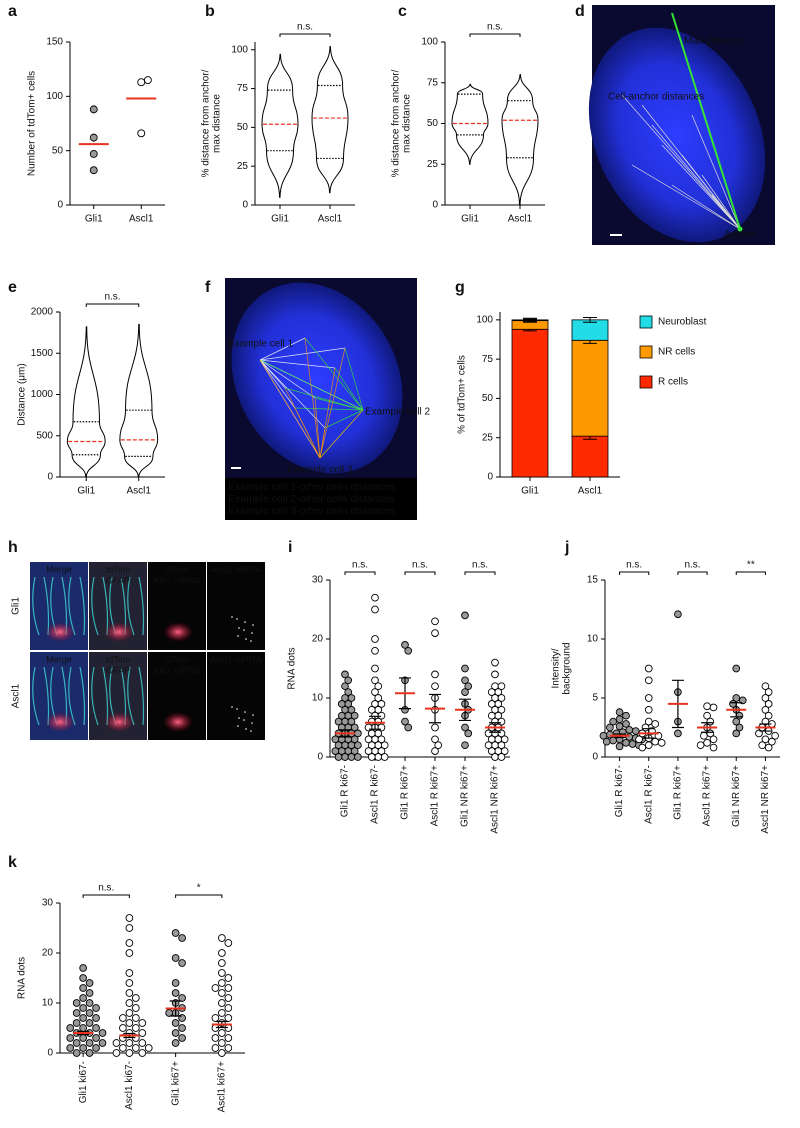  What do you see at coordinates (311, 511) in the screenshot?
I see `legend-label: Example cell 3-other cells distances` at bounding box center [311, 511].